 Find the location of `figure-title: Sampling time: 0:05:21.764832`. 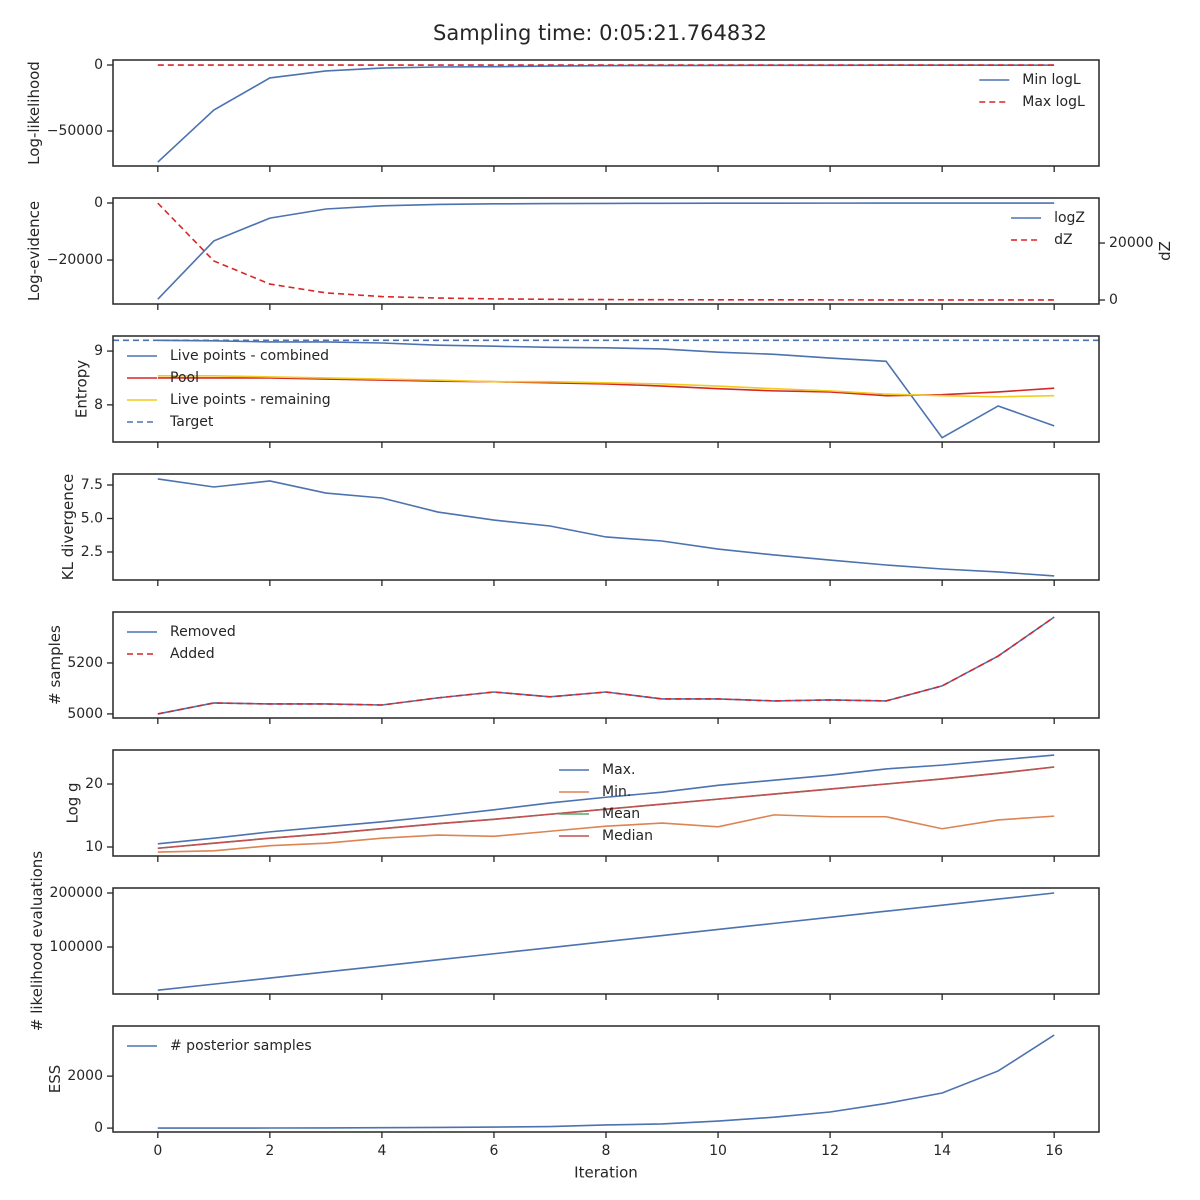

figure-title: Sampling time: 0:05:21.764832 is located at coordinates (600, 33).